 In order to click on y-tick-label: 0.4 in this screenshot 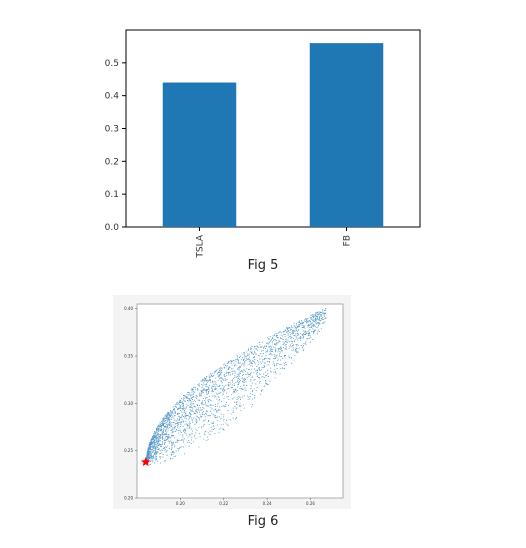, I will do `click(112, 97)`.